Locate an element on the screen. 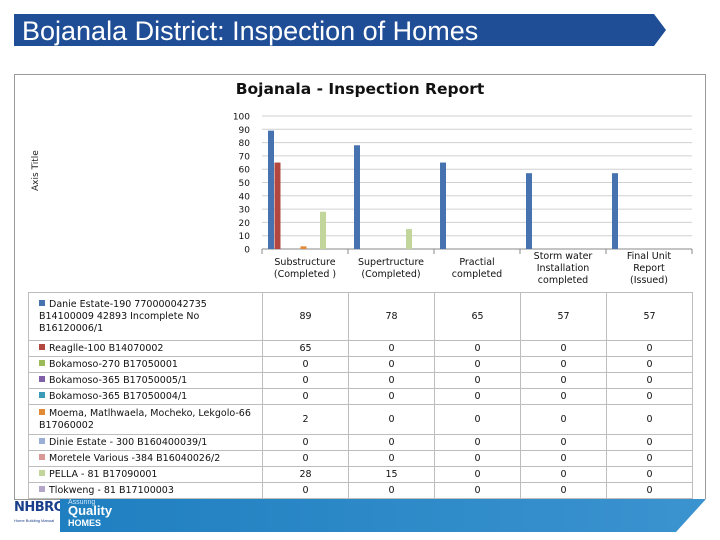  series-name: PELLA - 81 B17090001 is located at coordinates (103, 474).